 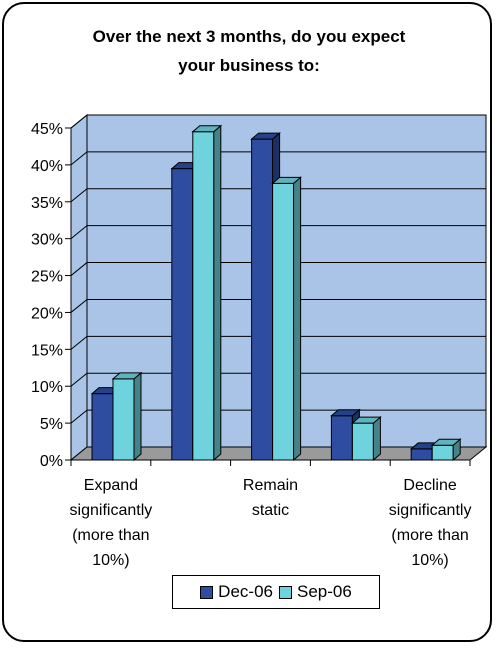 I want to click on y-tick-label-4: 20%, so click(x=47, y=313).